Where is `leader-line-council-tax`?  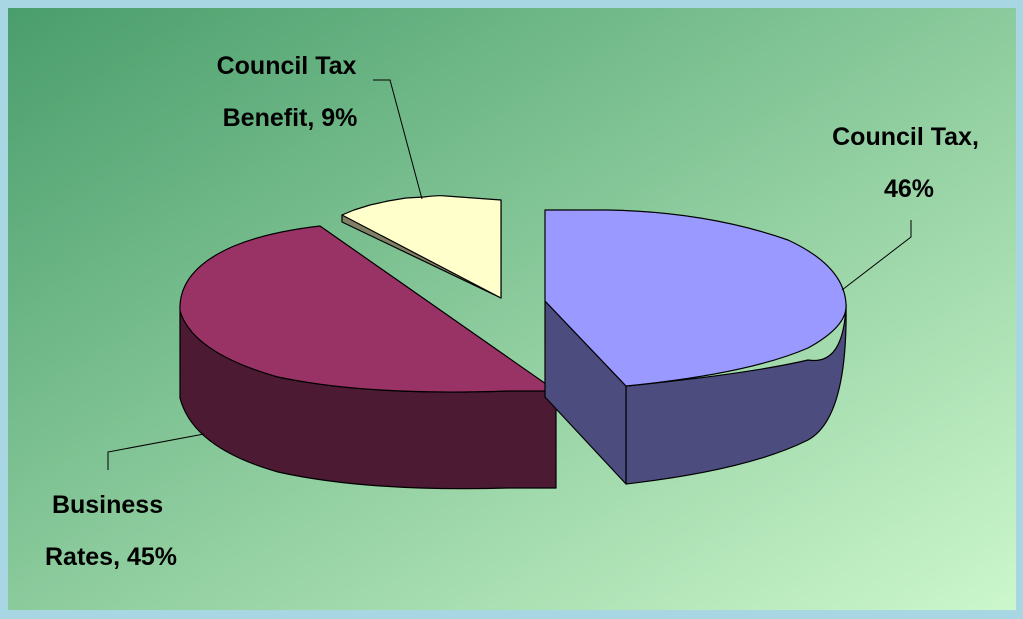 leader-line-council-tax is located at coordinates (876, 255).